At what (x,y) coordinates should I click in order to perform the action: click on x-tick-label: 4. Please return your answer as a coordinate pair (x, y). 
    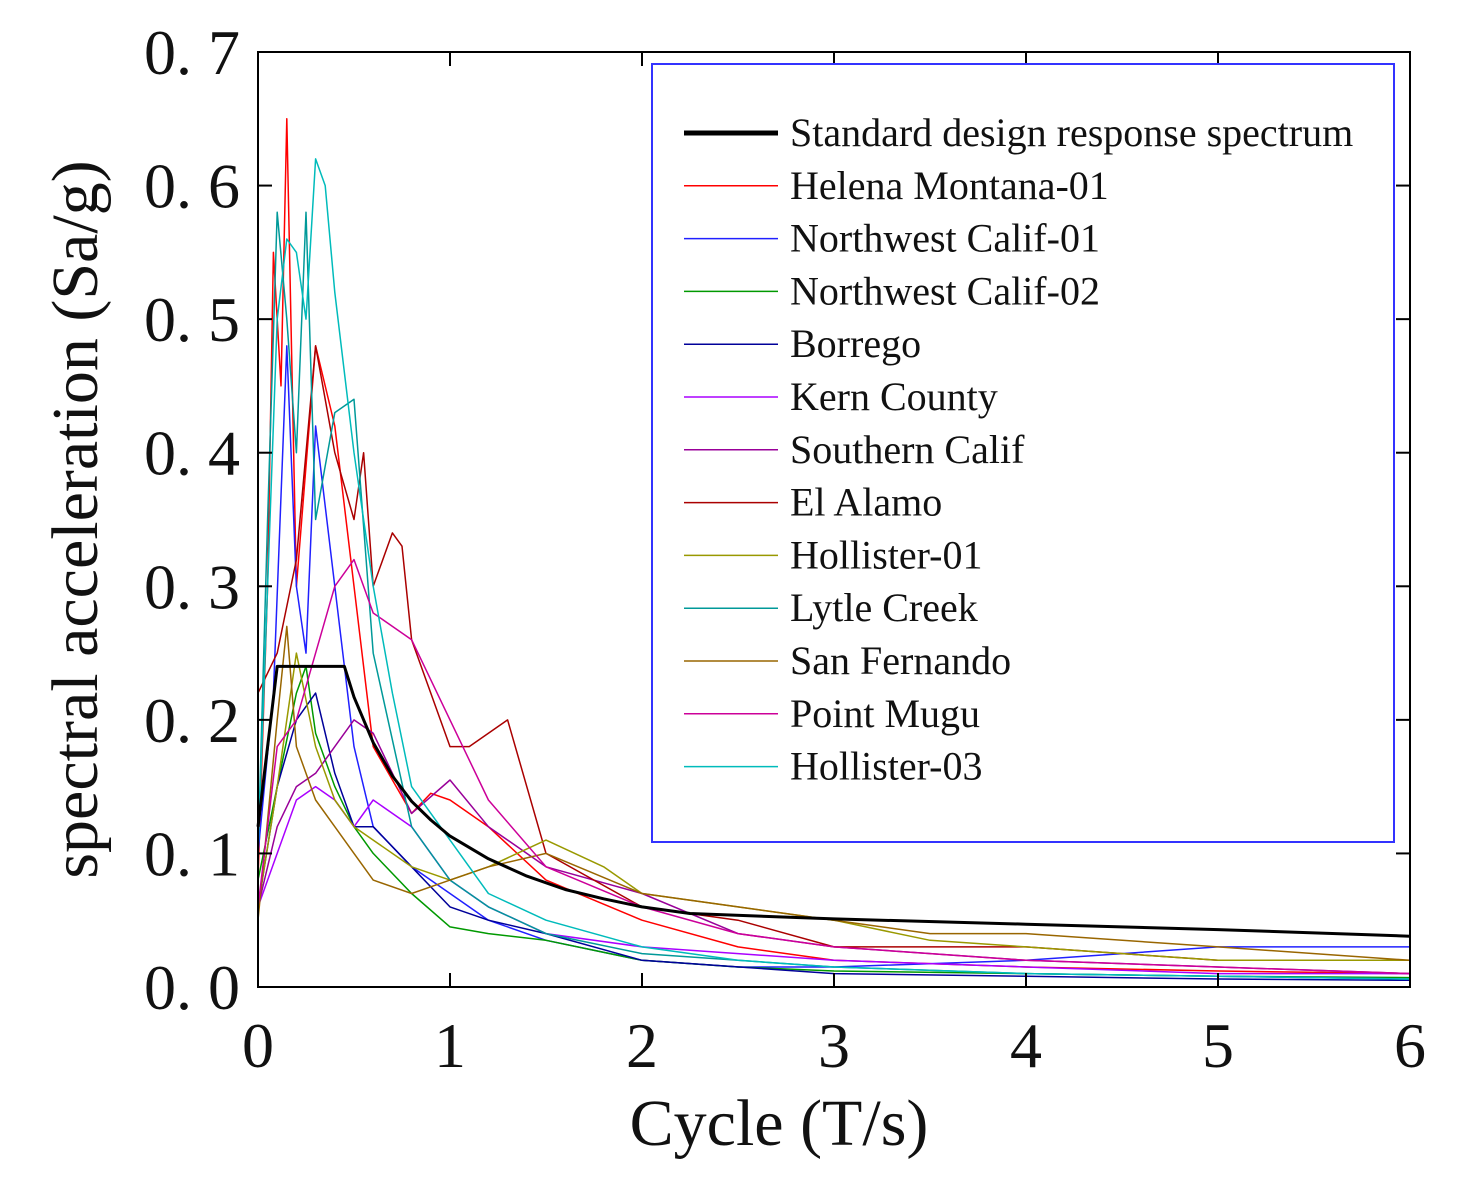
    Looking at the image, I should click on (1026, 1045).